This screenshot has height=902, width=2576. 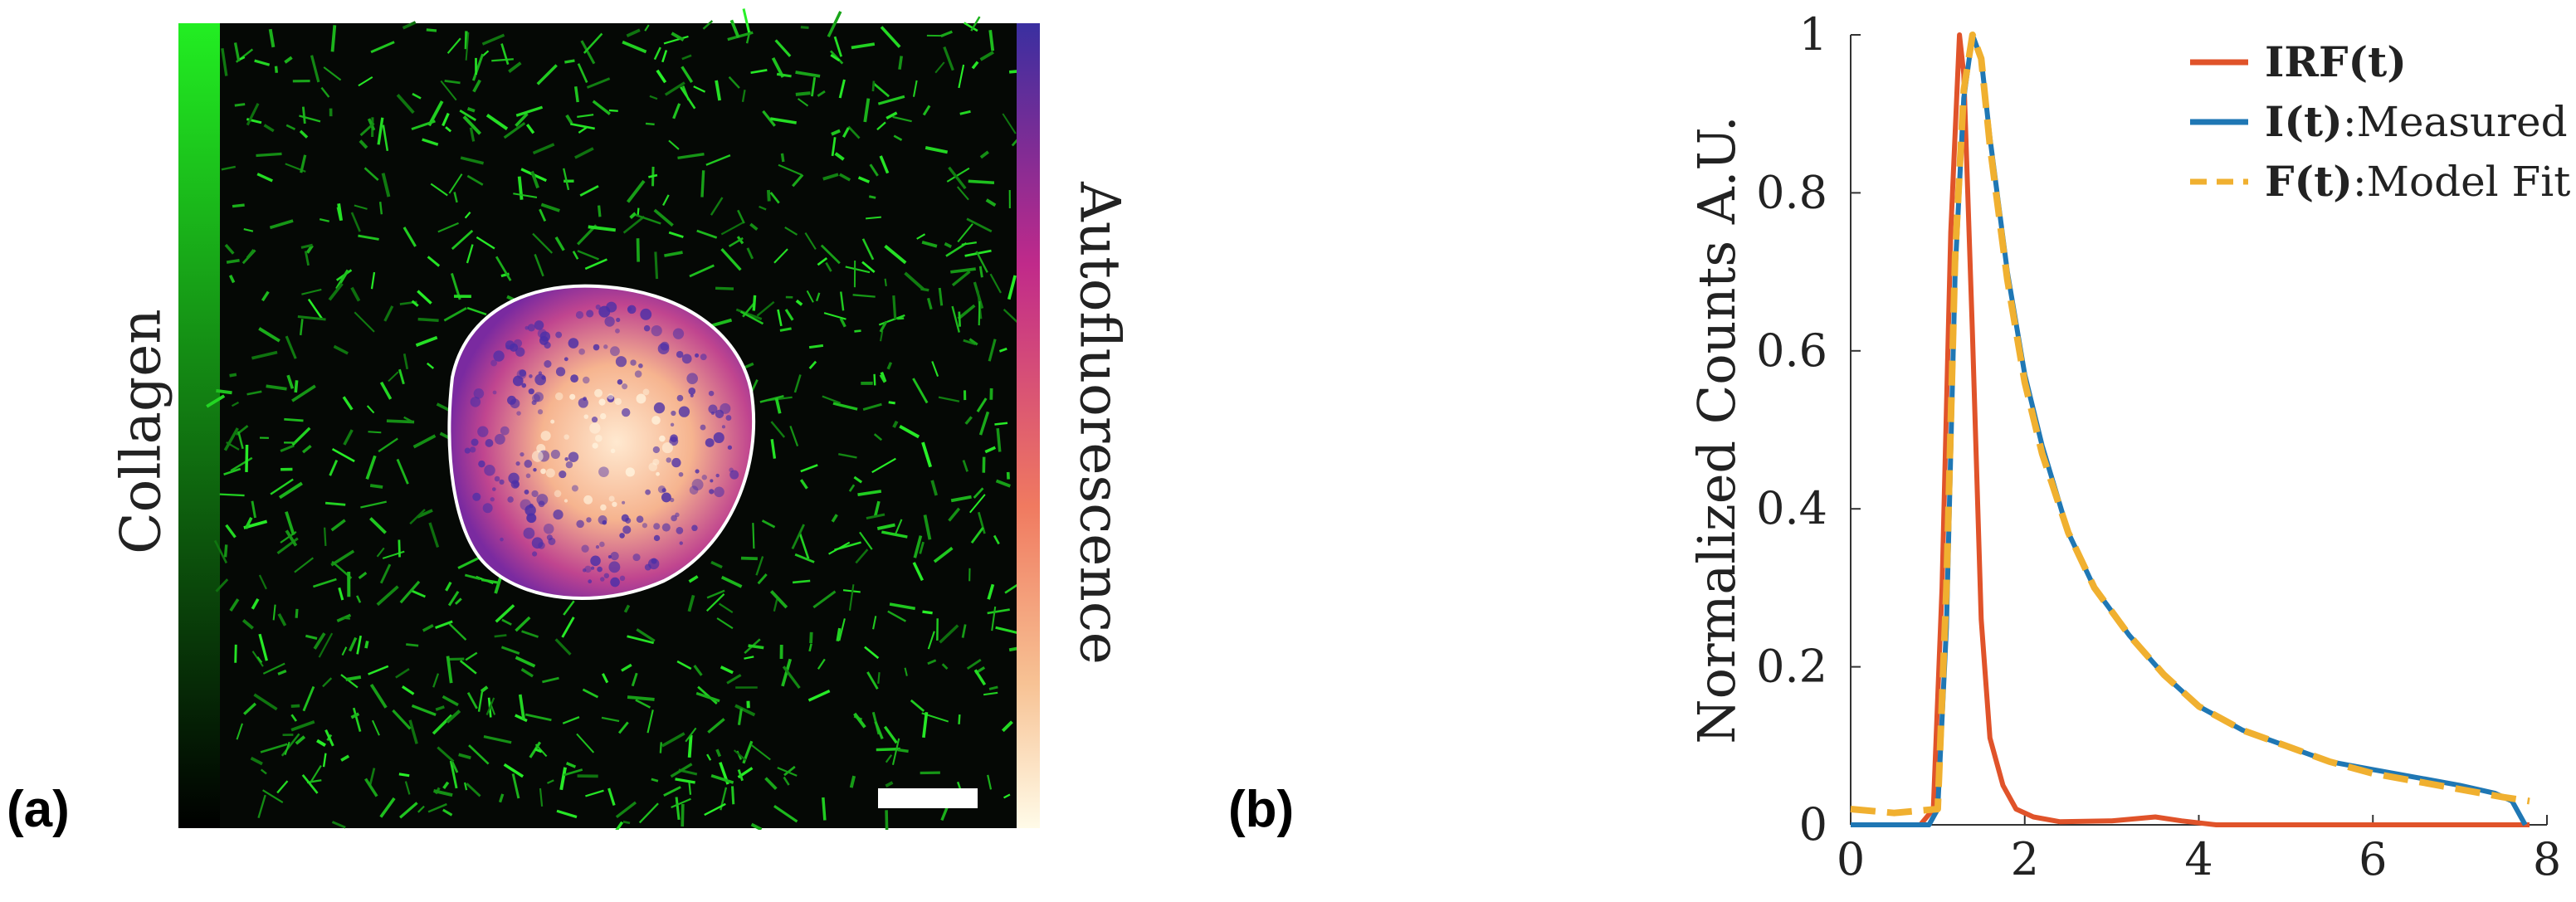 What do you see at coordinates (1813, 34) in the screenshot?
I see `y-tick-label: 1` at bounding box center [1813, 34].